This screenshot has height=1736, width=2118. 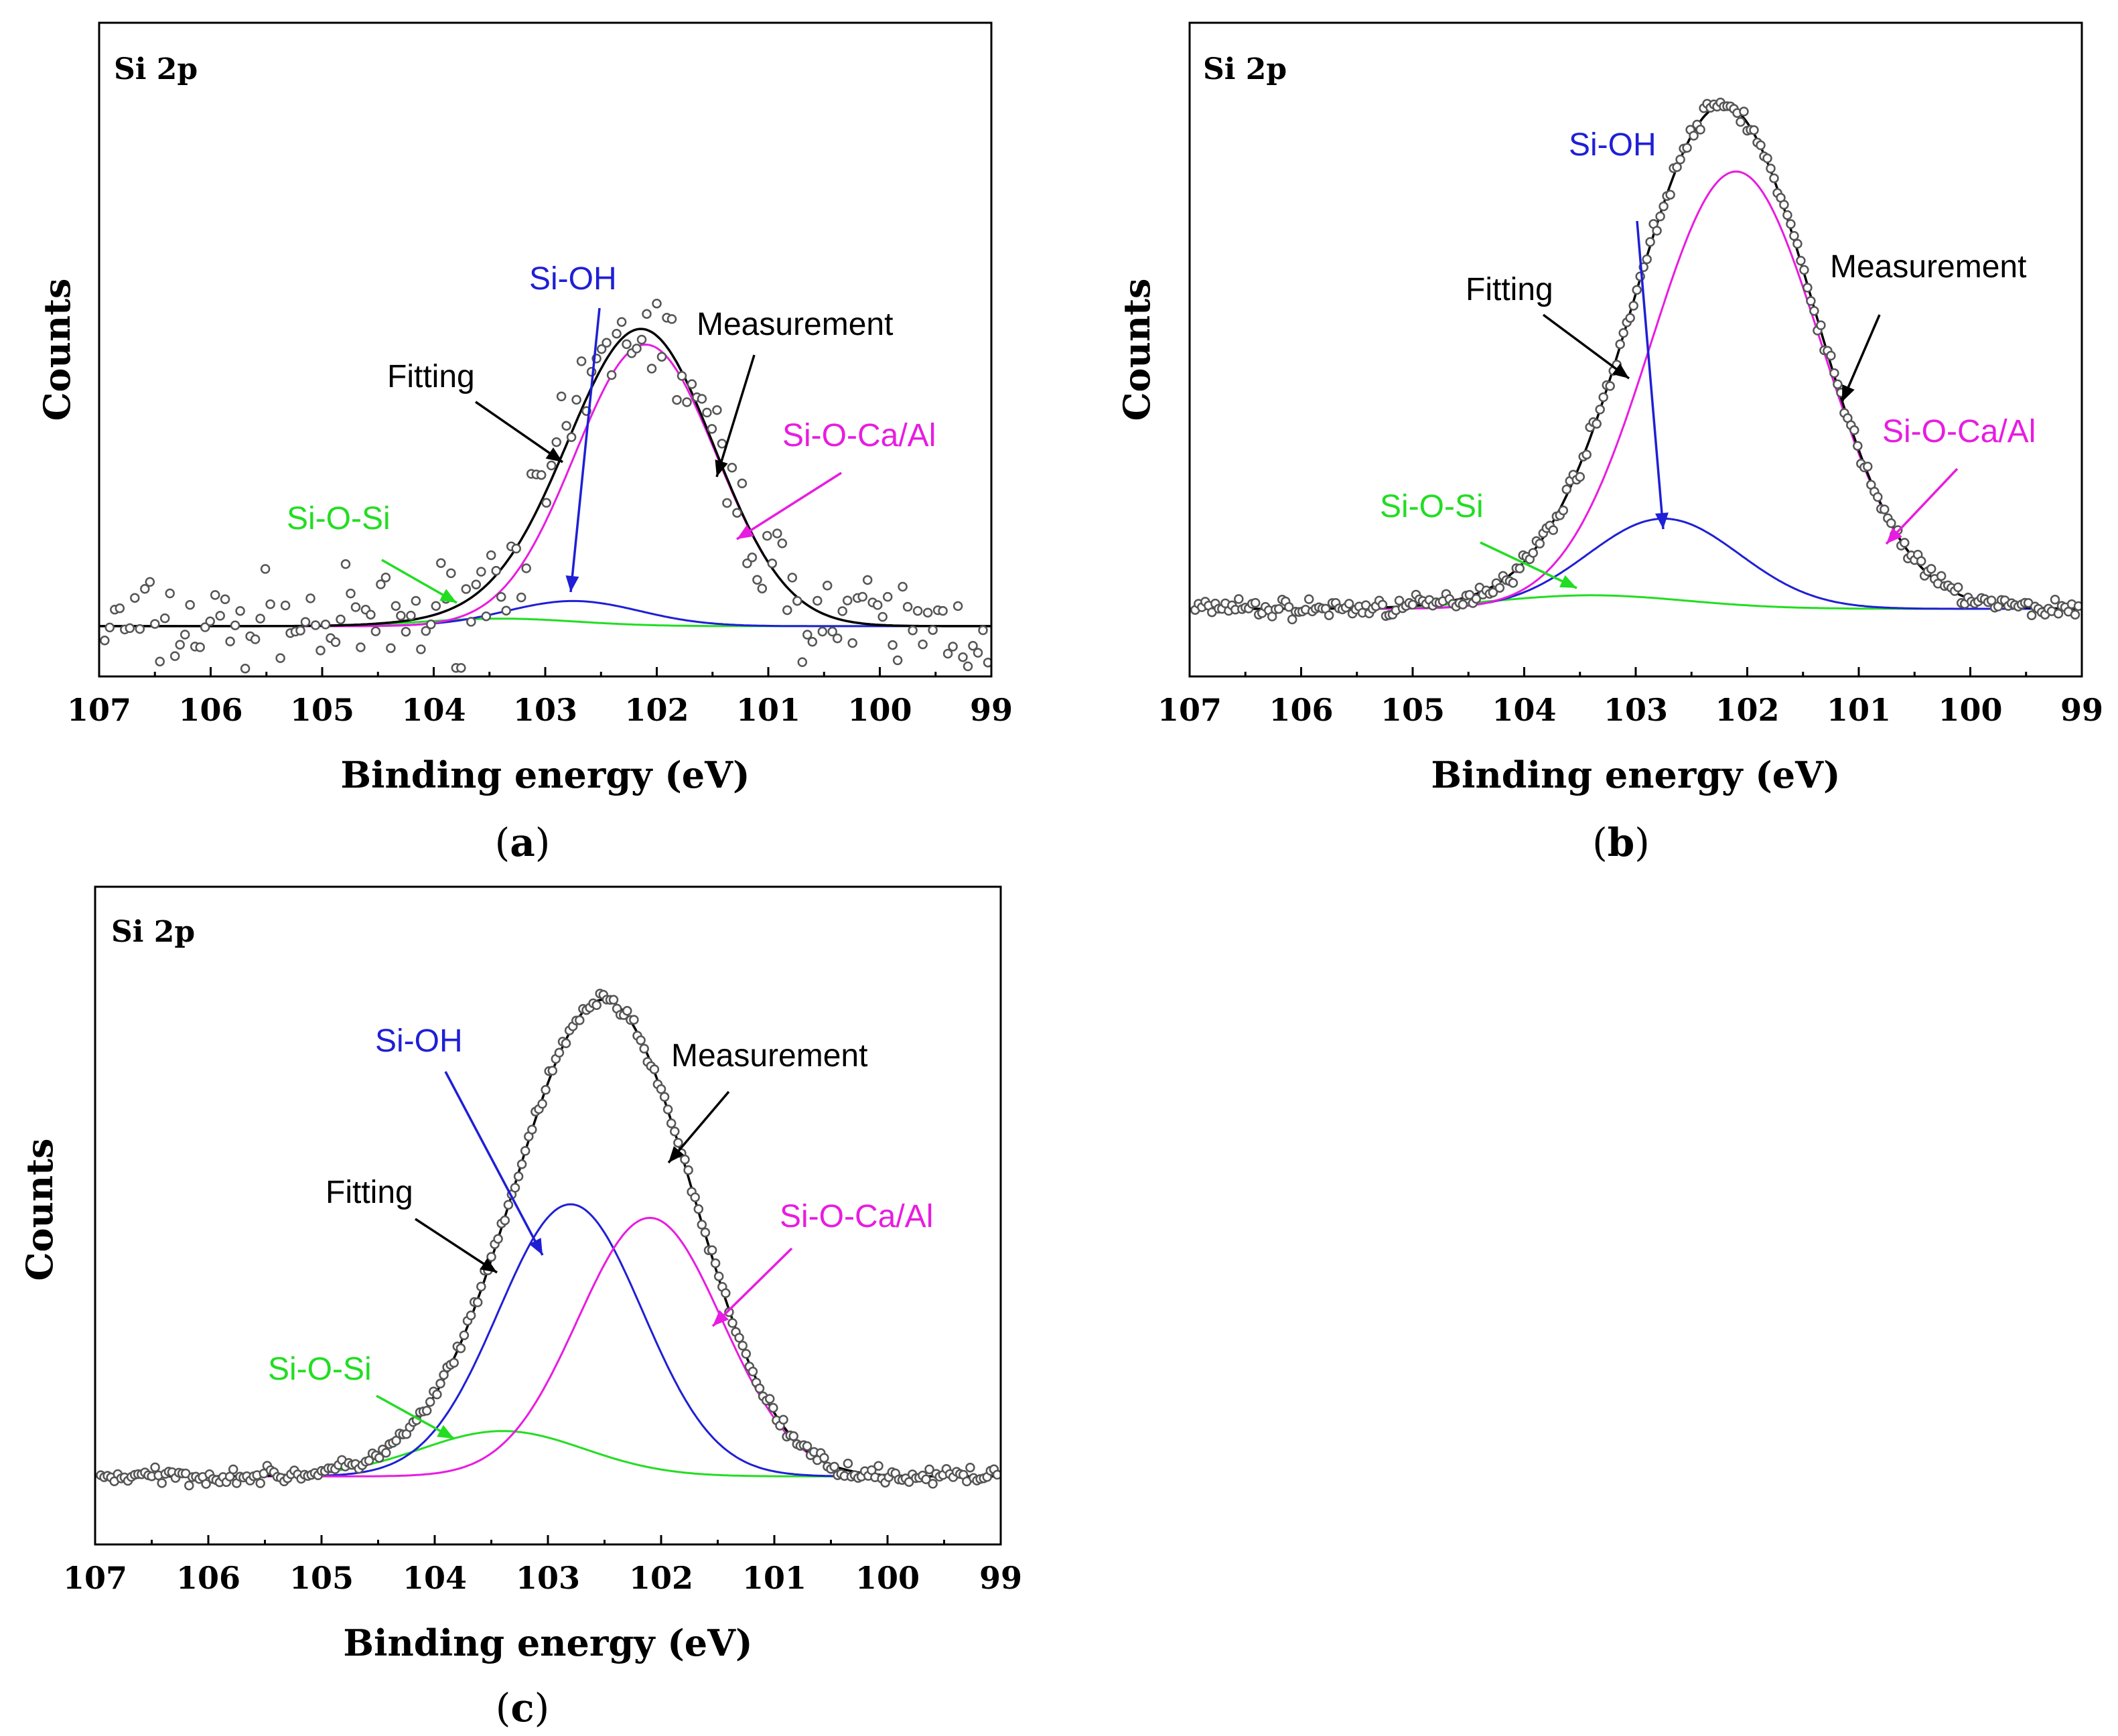 What do you see at coordinates (611, 455) in the screenshot?
I see `annotation-arrows` at bounding box center [611, 455].